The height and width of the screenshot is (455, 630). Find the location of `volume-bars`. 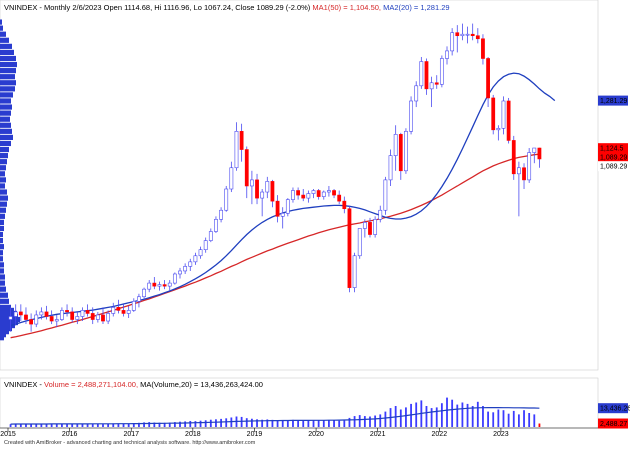

volume-bars is located at coordinates (275, 412).